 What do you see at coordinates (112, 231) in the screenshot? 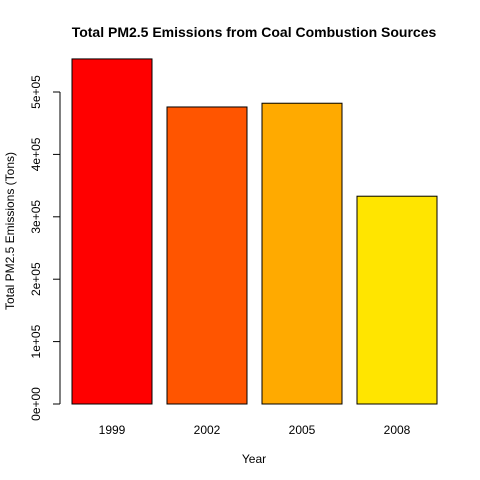
I see `bar-1999` at bounding box center [112, 231].